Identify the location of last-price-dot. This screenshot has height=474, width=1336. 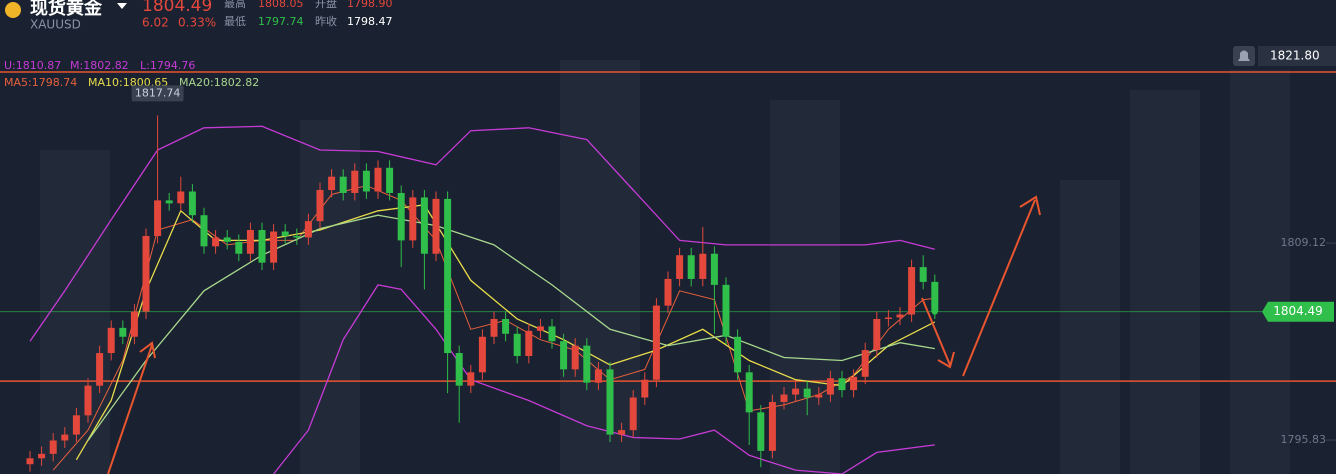
(934, 311).